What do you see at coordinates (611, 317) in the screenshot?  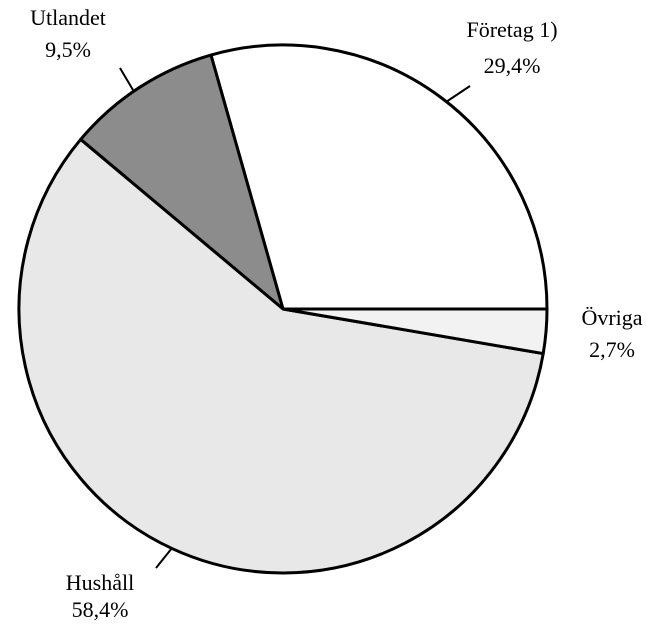 I see `slice-label: Övriga` at bounding box center [611, 317].